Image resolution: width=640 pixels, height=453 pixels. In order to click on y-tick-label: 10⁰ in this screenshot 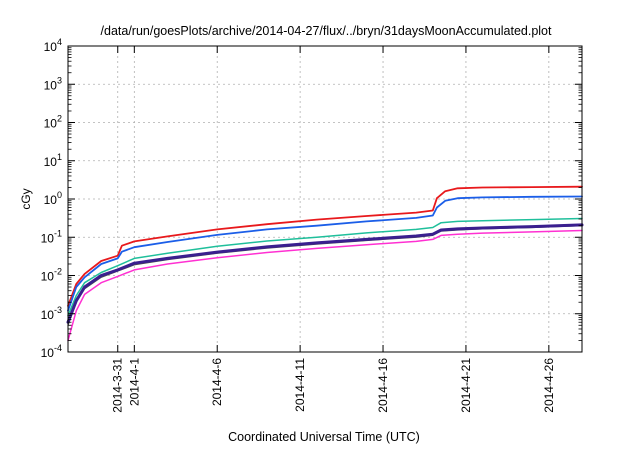, I will do `click(53, 198)`.